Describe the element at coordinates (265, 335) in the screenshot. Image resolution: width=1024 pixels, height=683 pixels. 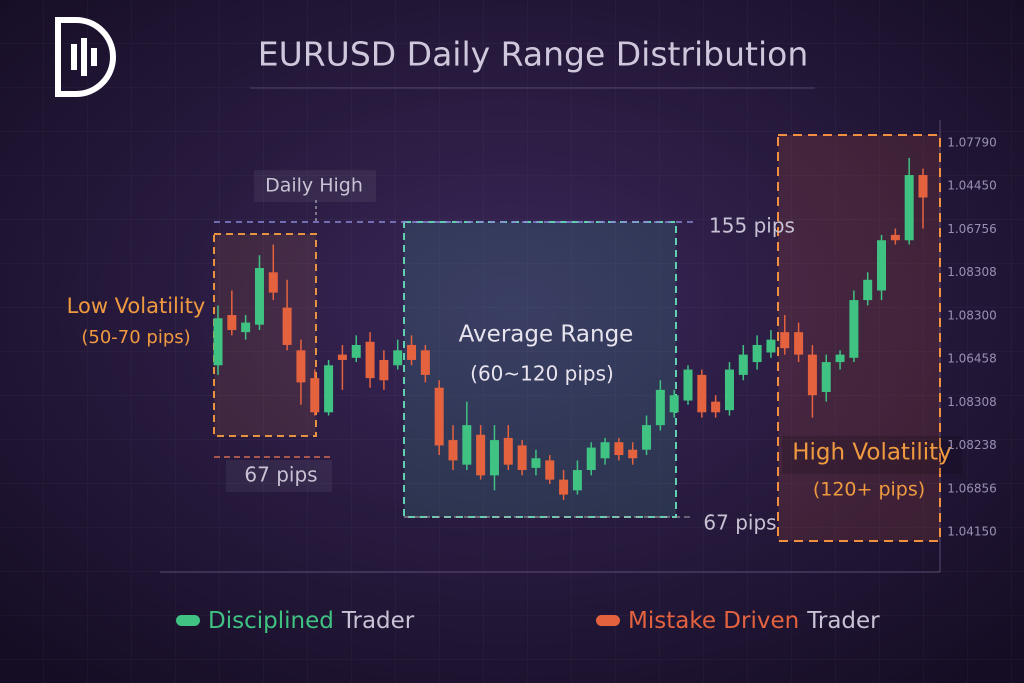
I see `low-volatility-region` at that location.